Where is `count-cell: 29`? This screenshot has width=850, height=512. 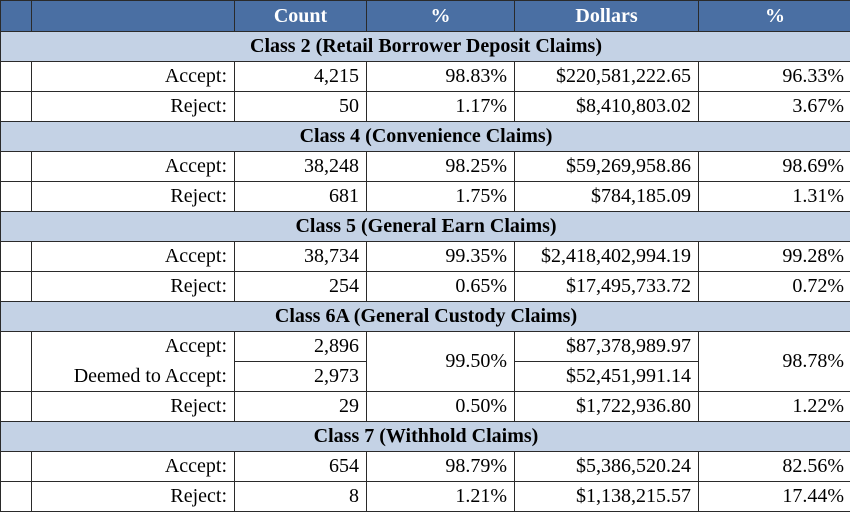
count-cell: 29 is located at coordinates (301, 407).